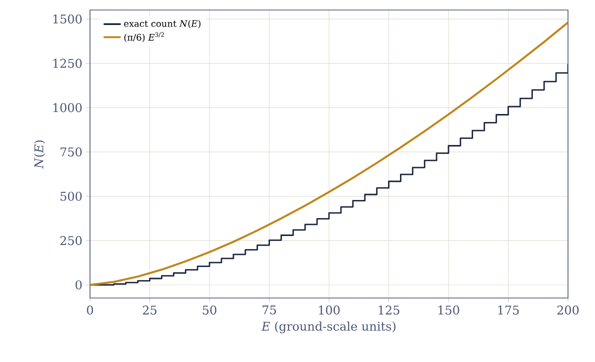 The height and width of the screenshot is (362, 595). Describe the element at coordinates (67, 63) in the screenshot. I see `y-tick-label: 1250` at that location.